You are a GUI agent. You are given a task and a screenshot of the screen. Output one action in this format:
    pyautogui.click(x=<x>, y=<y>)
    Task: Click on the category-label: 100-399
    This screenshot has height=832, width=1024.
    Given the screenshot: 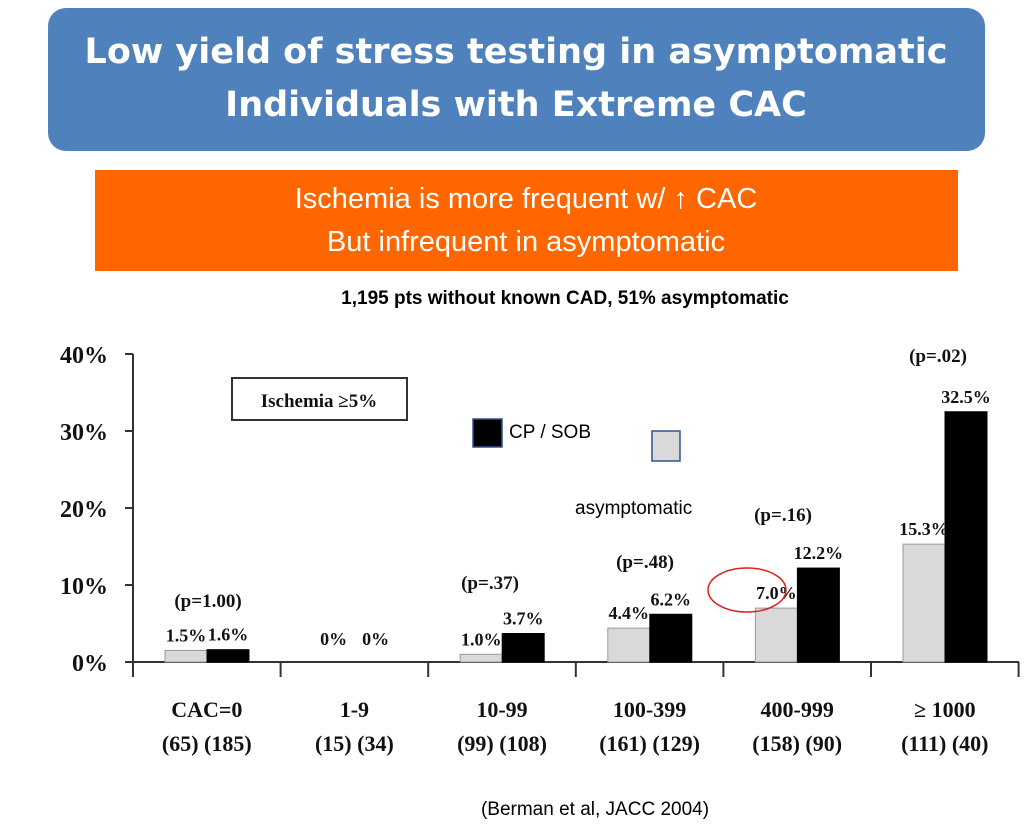 What is the action you would take?
    pyautogui.click(x=649, y=709)
    